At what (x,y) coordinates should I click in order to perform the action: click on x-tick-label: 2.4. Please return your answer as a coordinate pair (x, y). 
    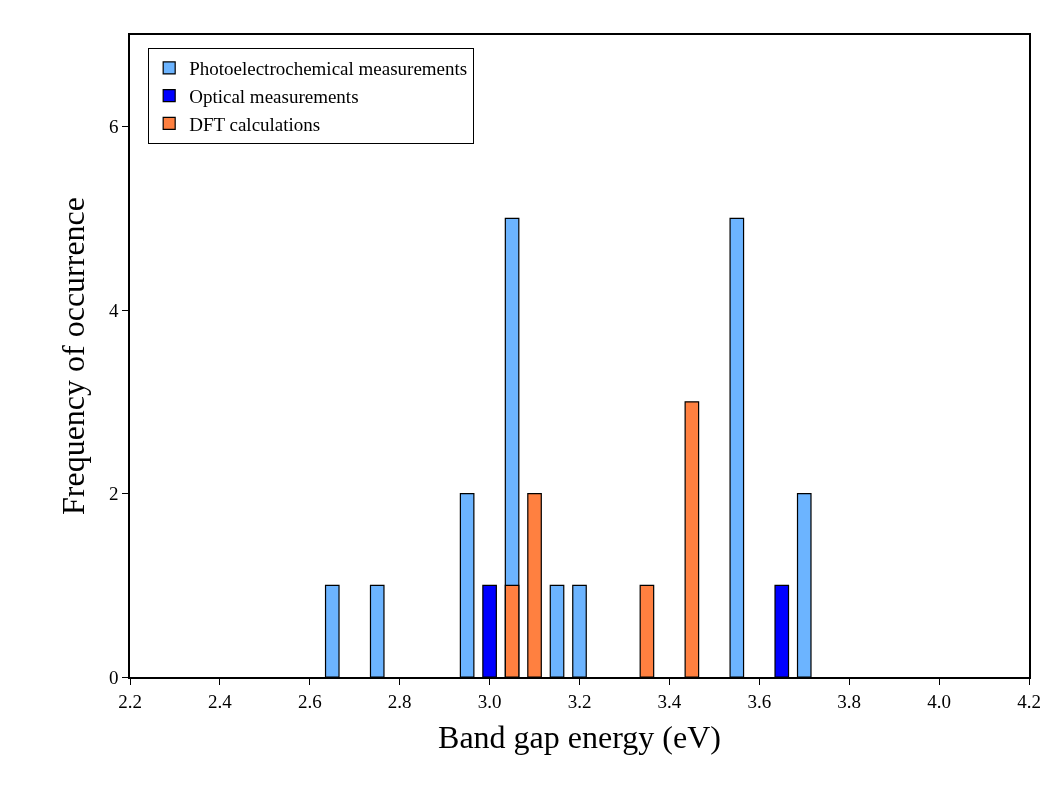
    Looking at the image, I should click on (220, 701).